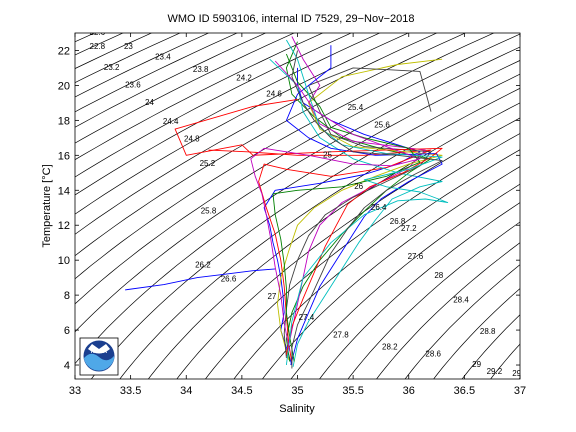 The height and width of the screenshot is (432, 576). I want to click on contour-label: 26.6, so click(229, 279).